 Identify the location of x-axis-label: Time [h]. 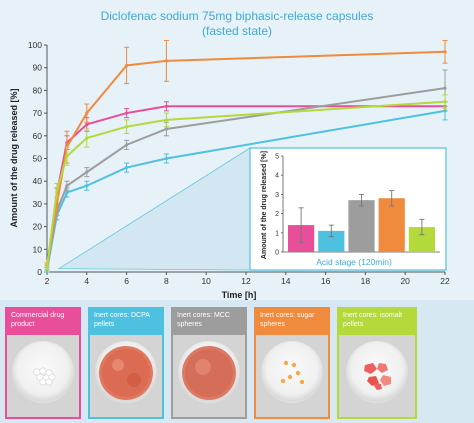
(239, 295).